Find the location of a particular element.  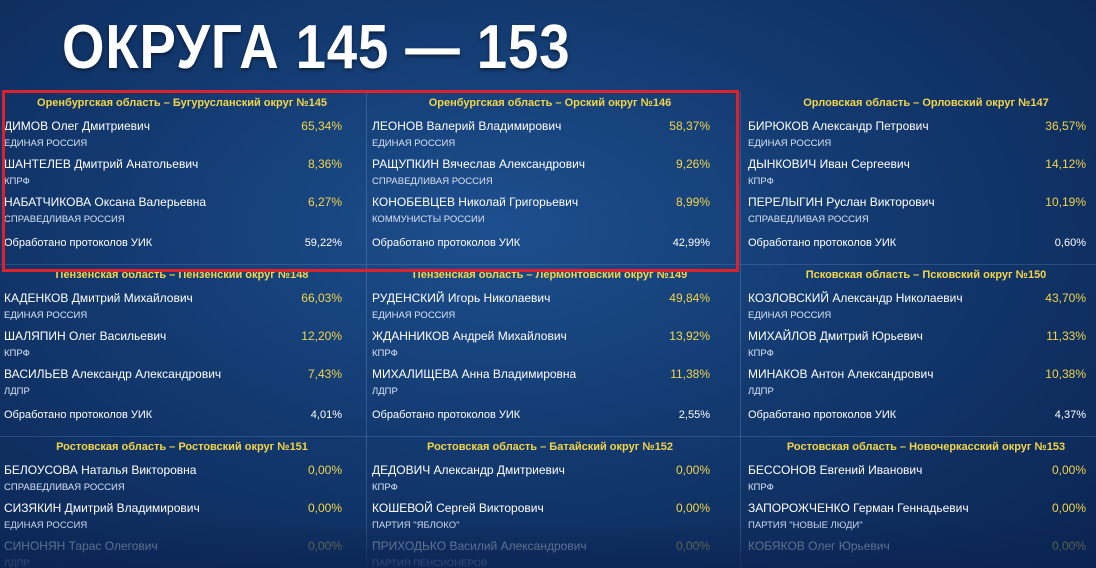

candidate-percent: 66,03% is located at coordinates (321, 298).